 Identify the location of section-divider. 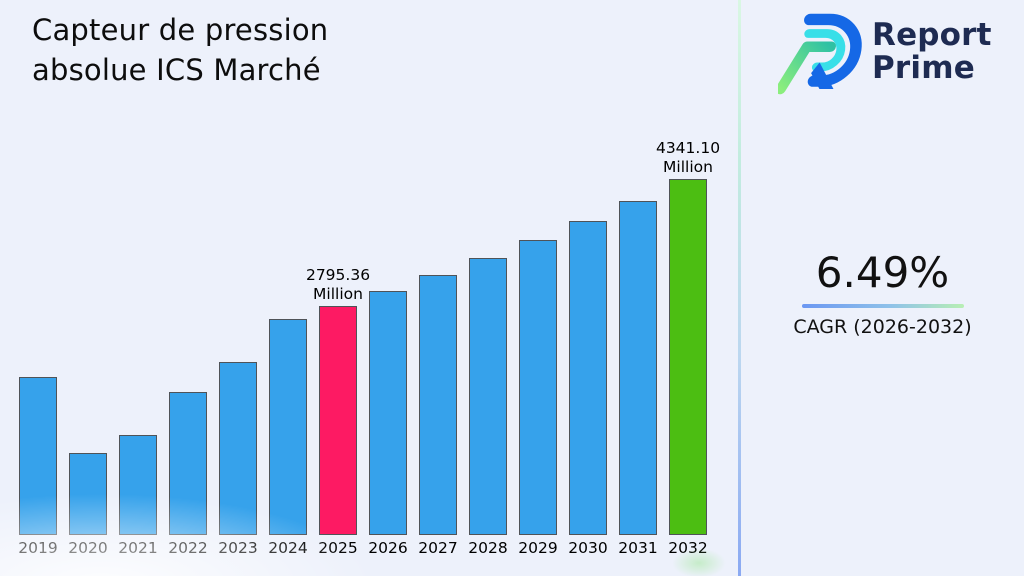
(739, 288).